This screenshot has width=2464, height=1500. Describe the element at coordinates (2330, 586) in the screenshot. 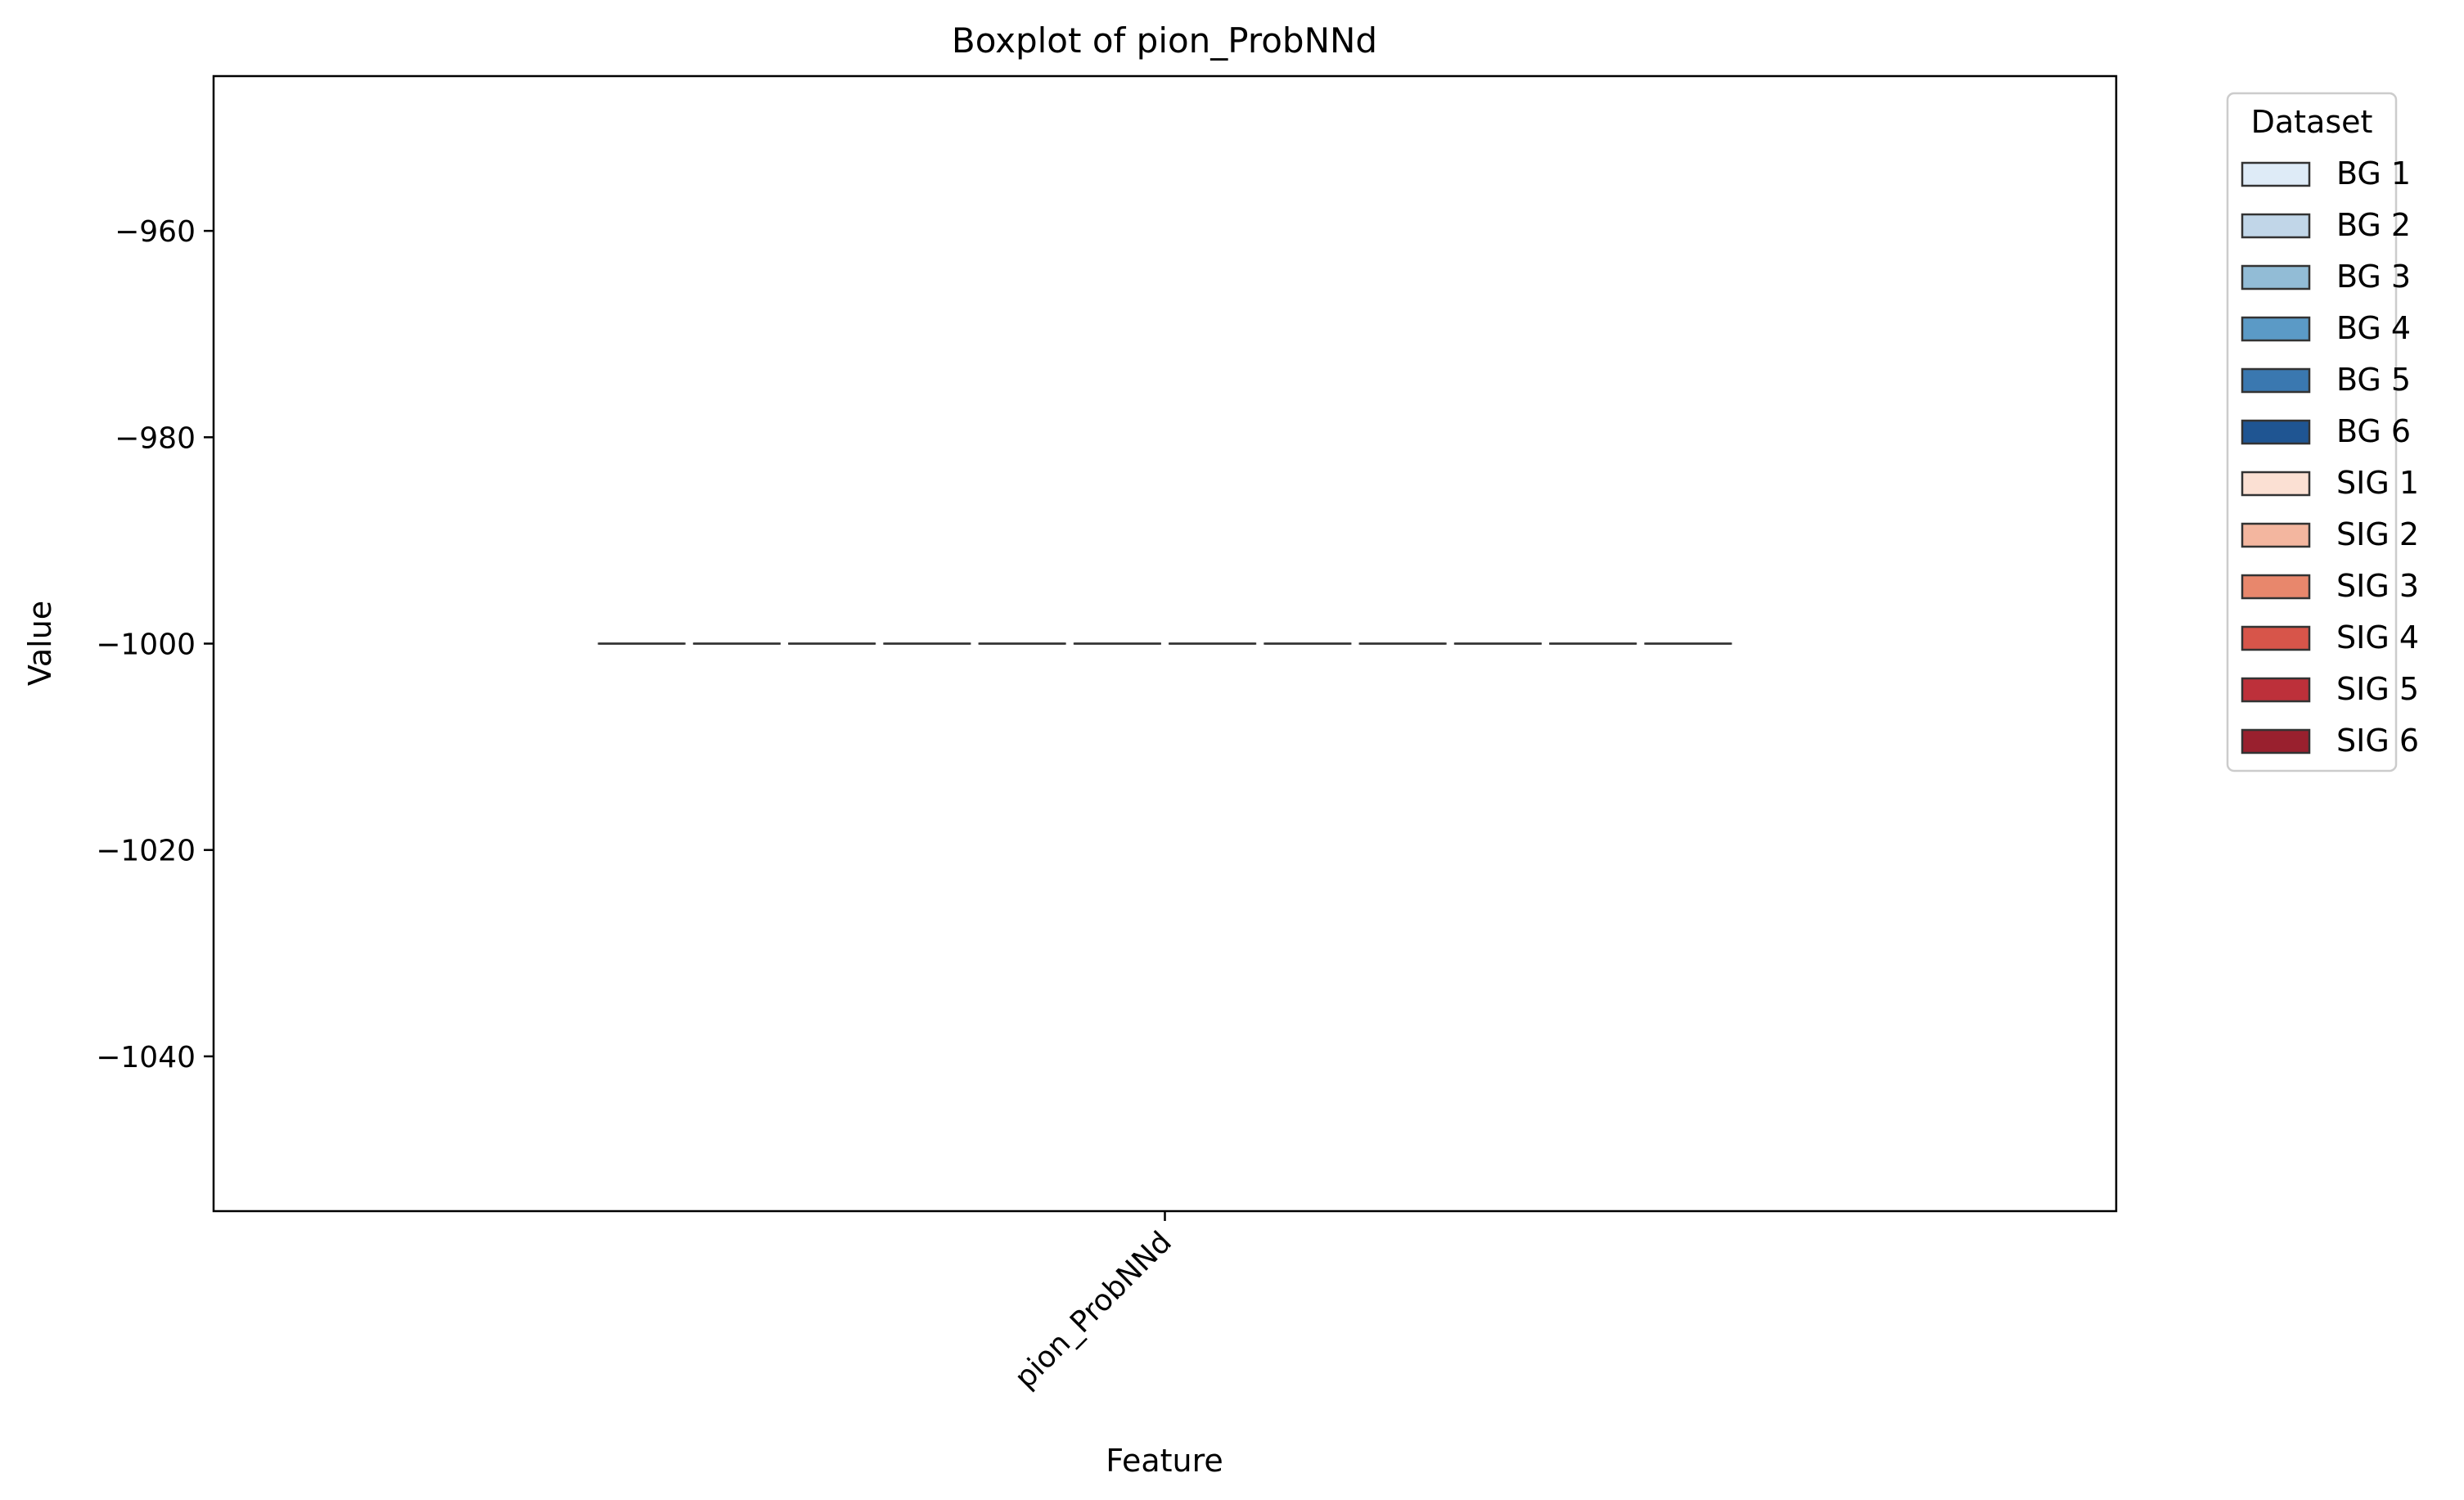

I see `legend-item: SIG 3` at that location.